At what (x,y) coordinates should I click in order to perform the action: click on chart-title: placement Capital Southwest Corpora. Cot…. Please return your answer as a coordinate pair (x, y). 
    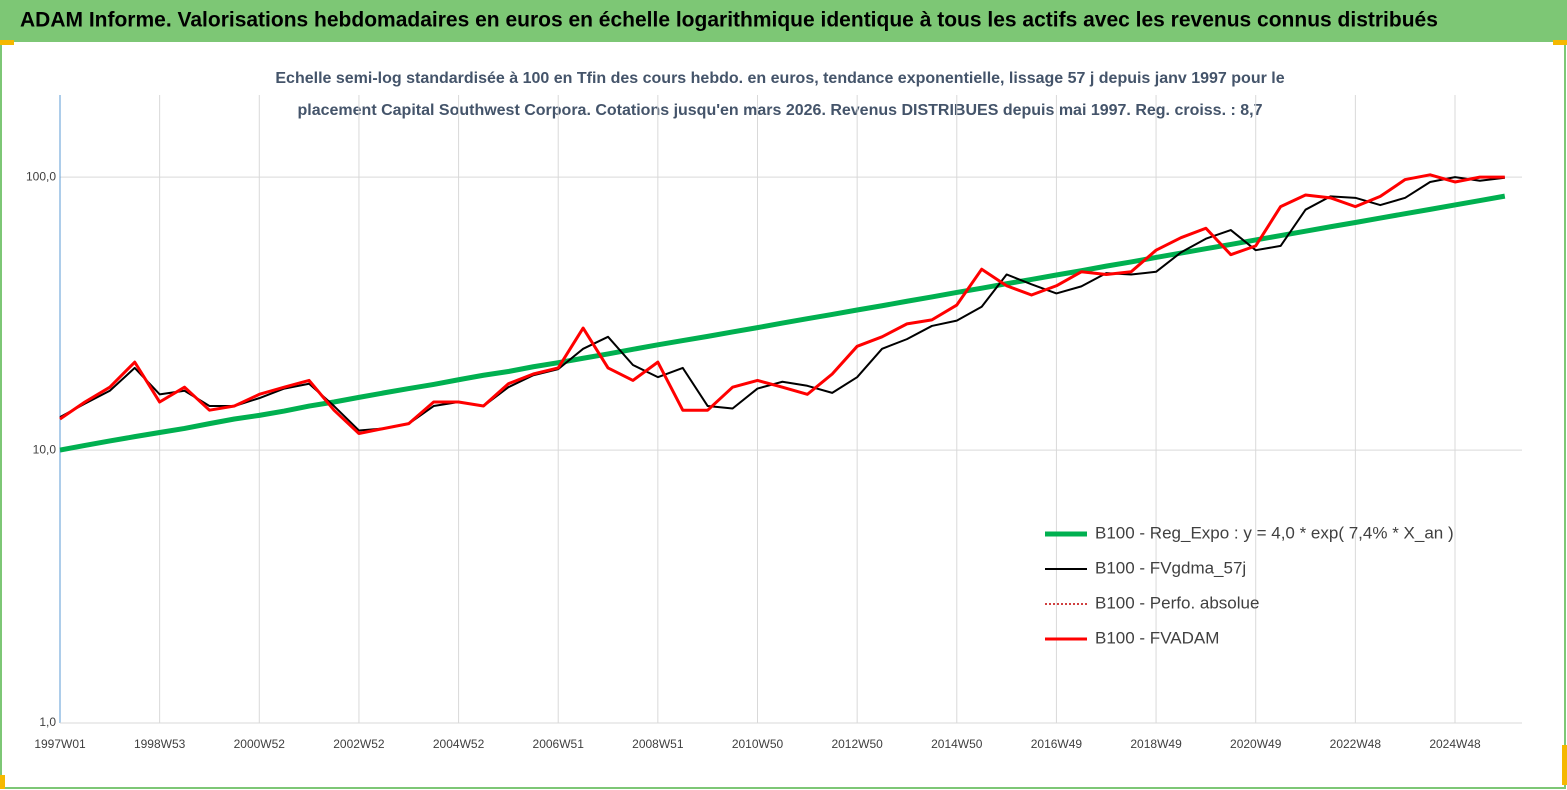
    Looking at the image, I should click on (780, 110).